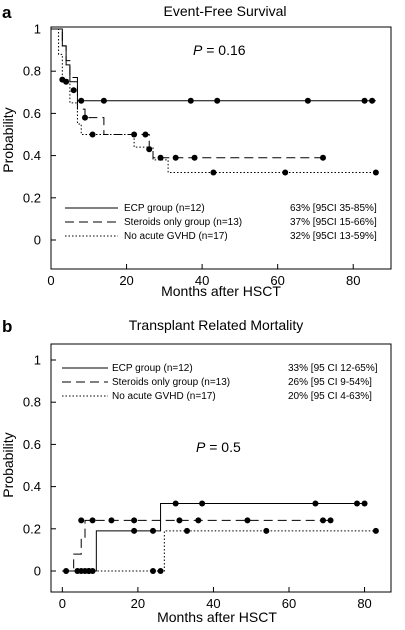 The height and width of the screenshot is (630, 405). Describe the element at coordinates (32, 528) in the screenshot. I see `panel-b-y-tick-label: 0.2` at that location.